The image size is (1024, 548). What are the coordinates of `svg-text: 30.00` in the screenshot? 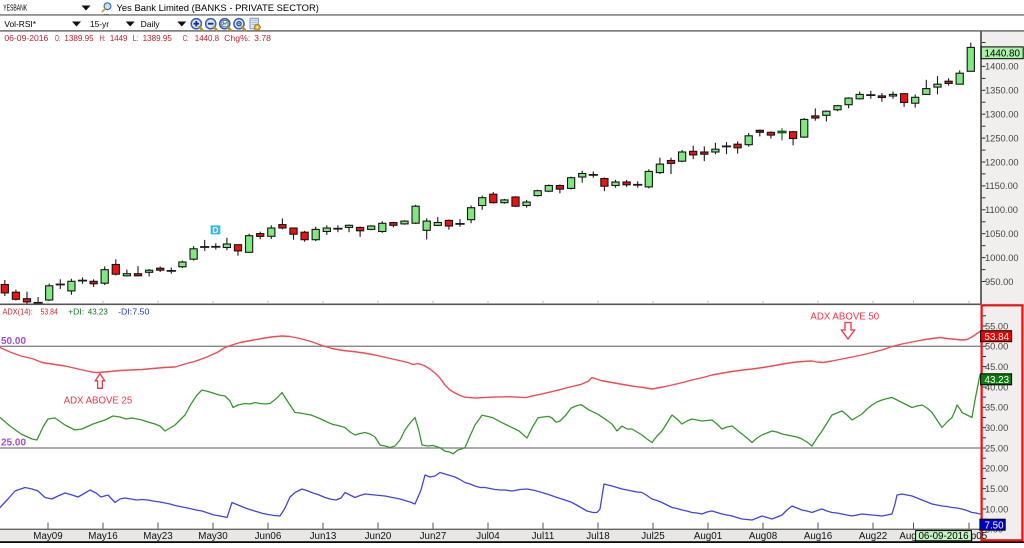 It's located at (996, 428).